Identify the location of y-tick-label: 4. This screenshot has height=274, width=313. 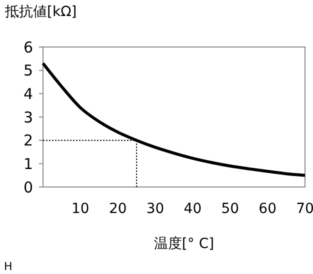
(28, 93).